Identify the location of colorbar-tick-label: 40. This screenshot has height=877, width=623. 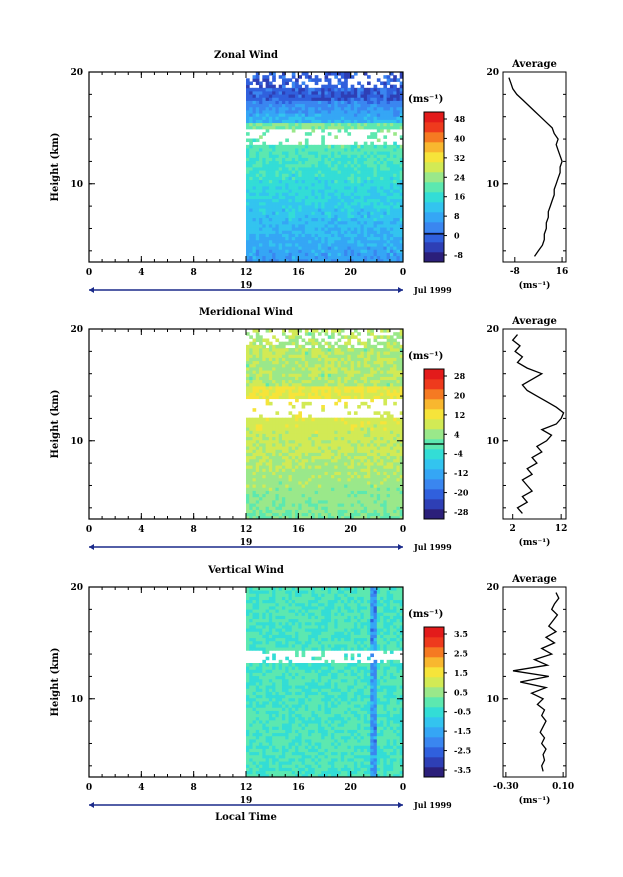
(460, 138).